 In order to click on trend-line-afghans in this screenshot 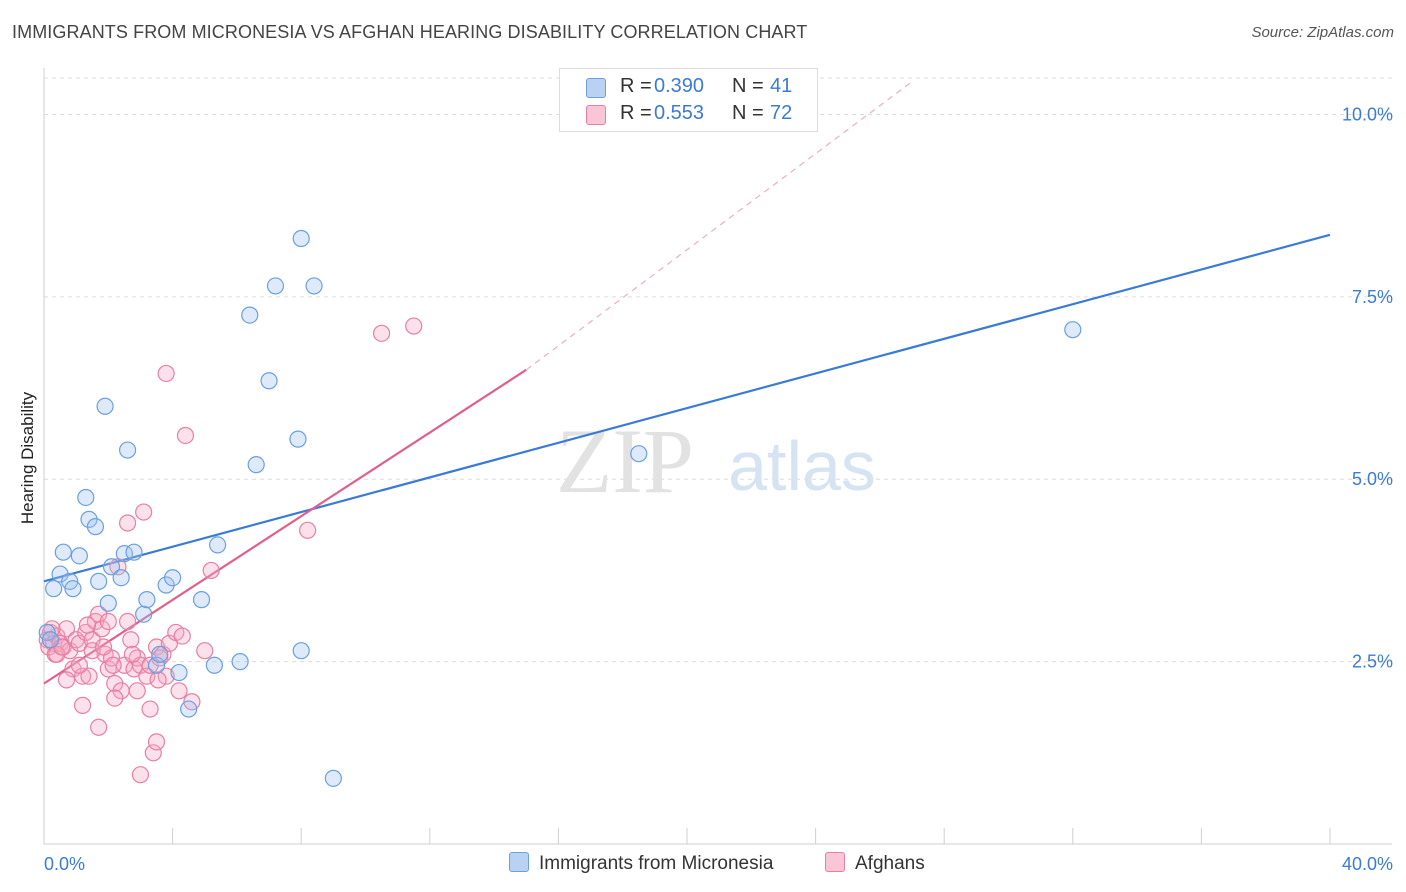, I will do `click(285, 526)`.